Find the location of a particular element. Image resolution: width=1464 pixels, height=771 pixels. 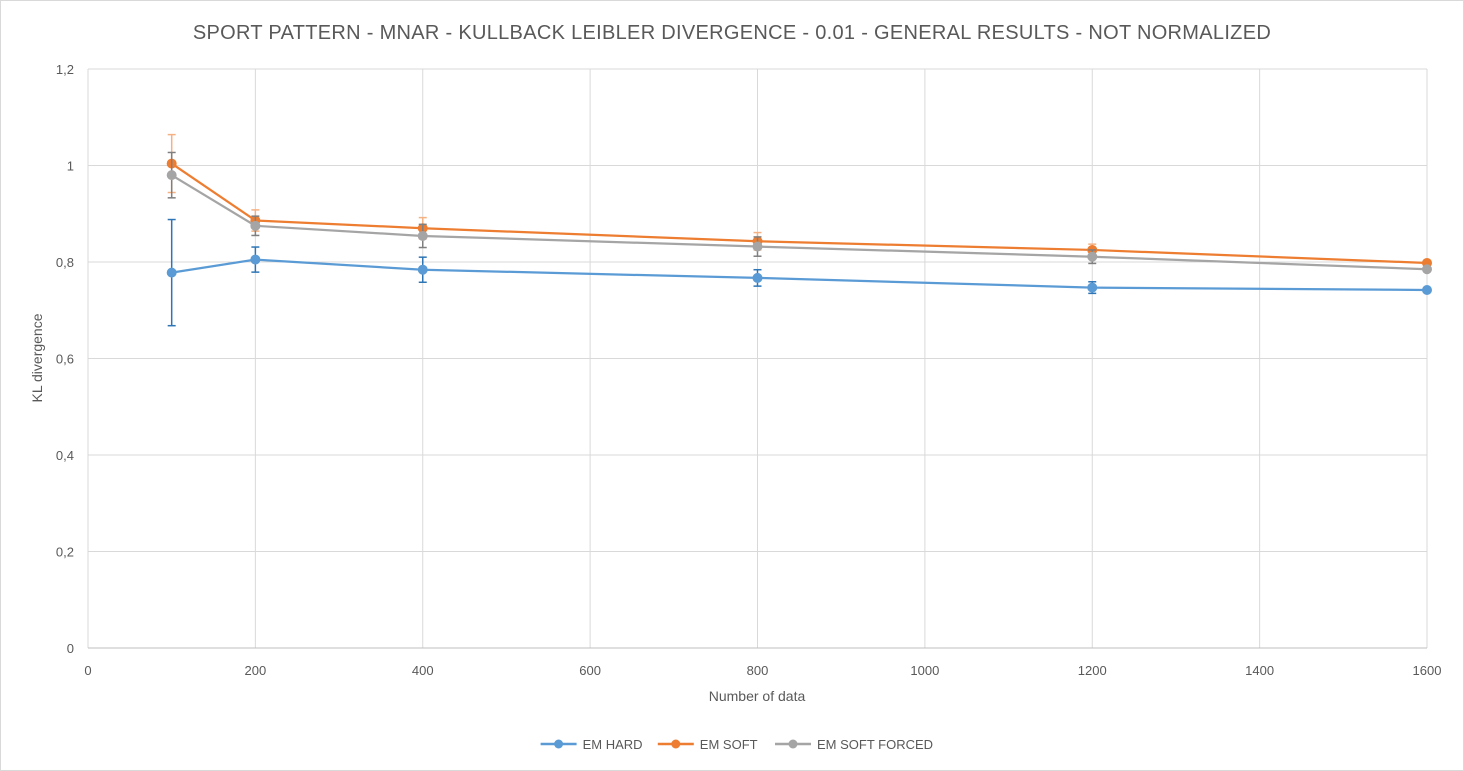

x-tick-label: 800 is located at coordinates (758, 670).